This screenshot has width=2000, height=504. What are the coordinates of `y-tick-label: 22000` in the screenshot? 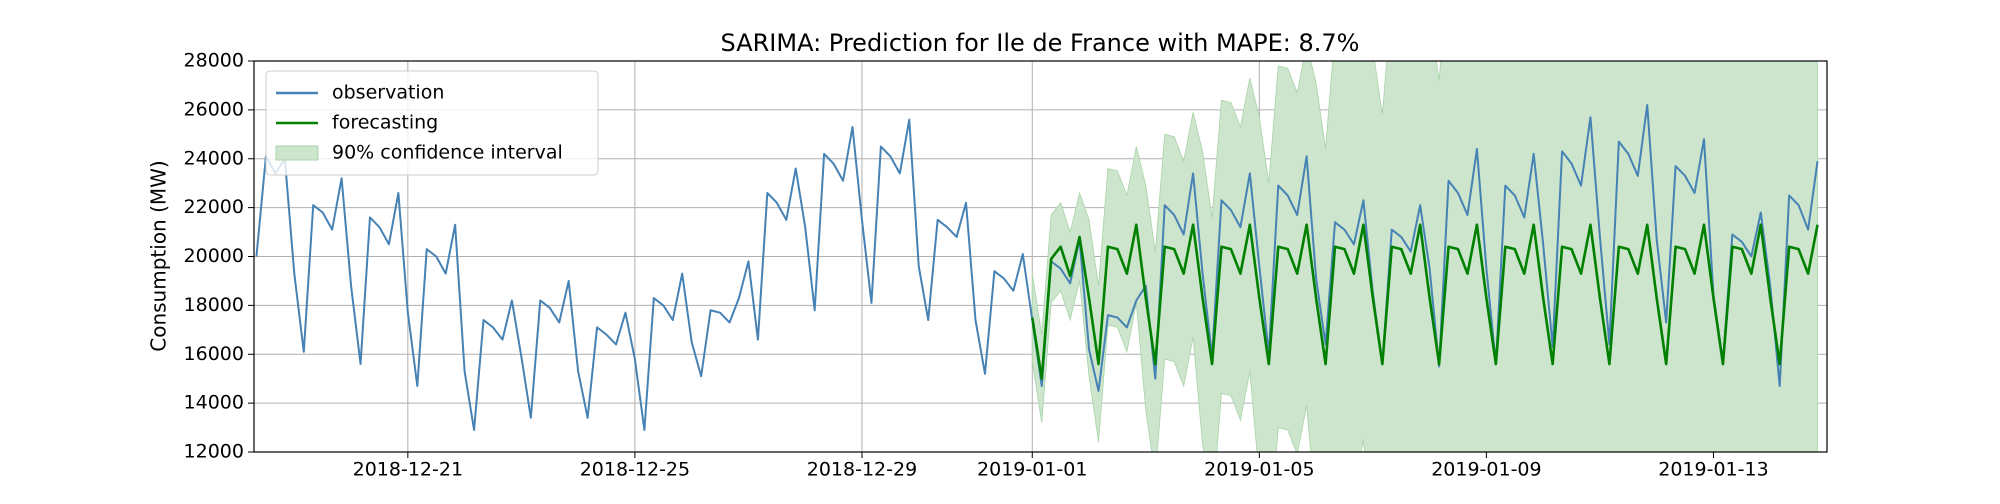 It's located at (214, 207).